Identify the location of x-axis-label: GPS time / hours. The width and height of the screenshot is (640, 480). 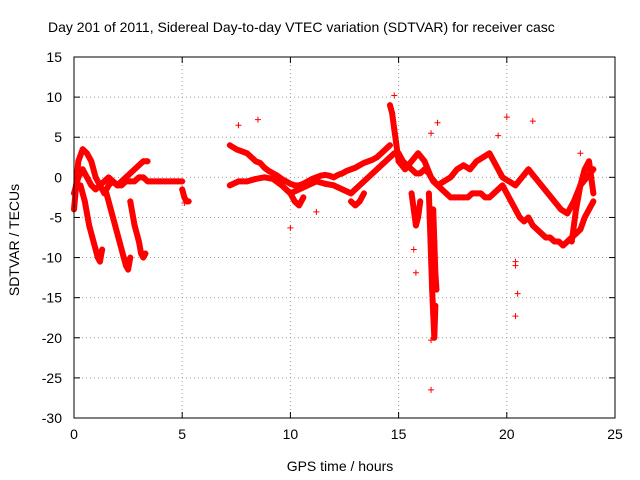
(340, 466).